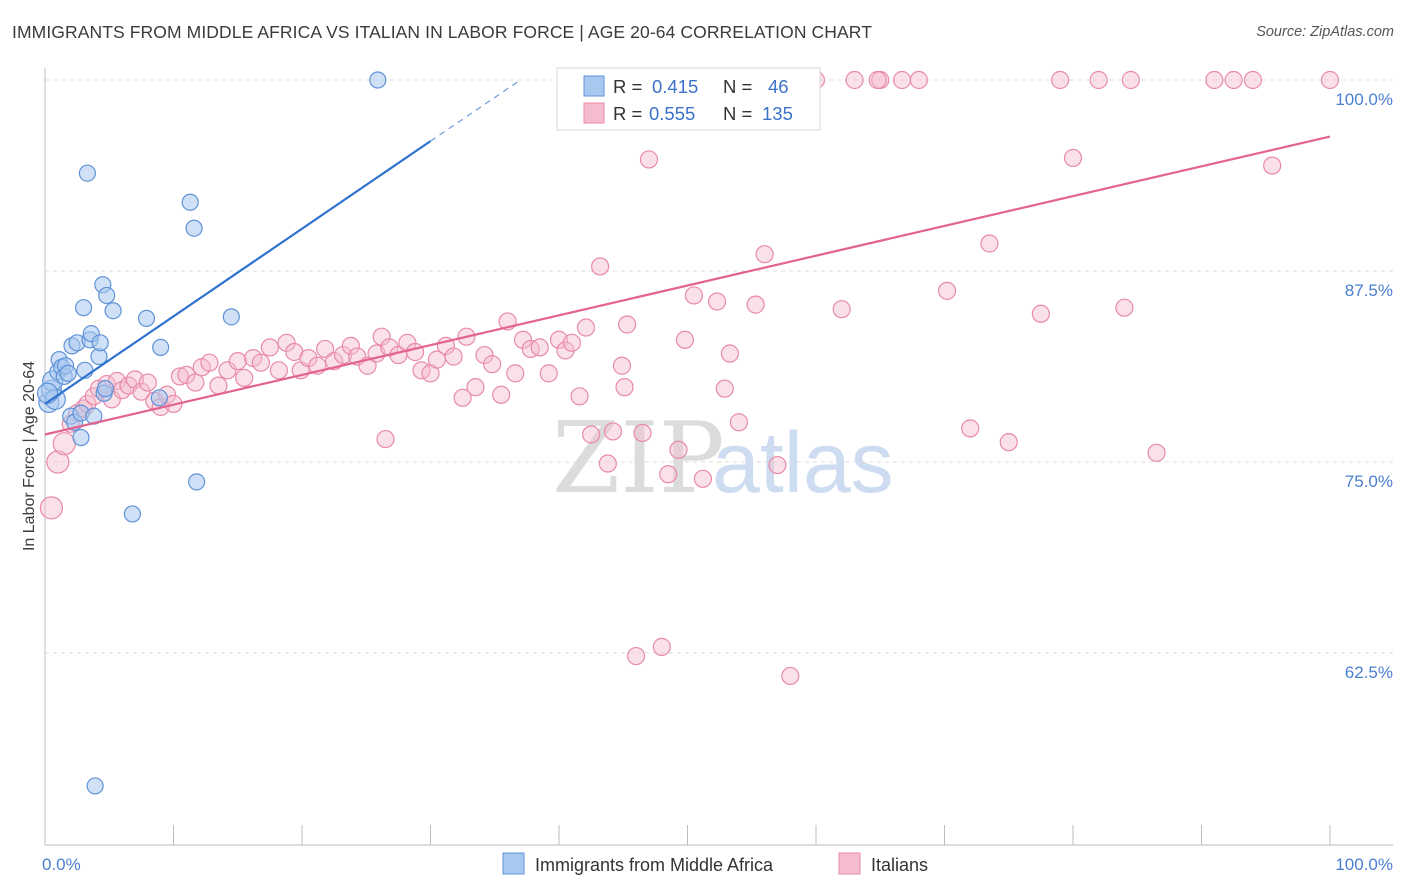 The image size is (1406, 892). Describe the element at coordinates (238, 272) in the screenshot. I see `middle-africa-trend-line` at that location.